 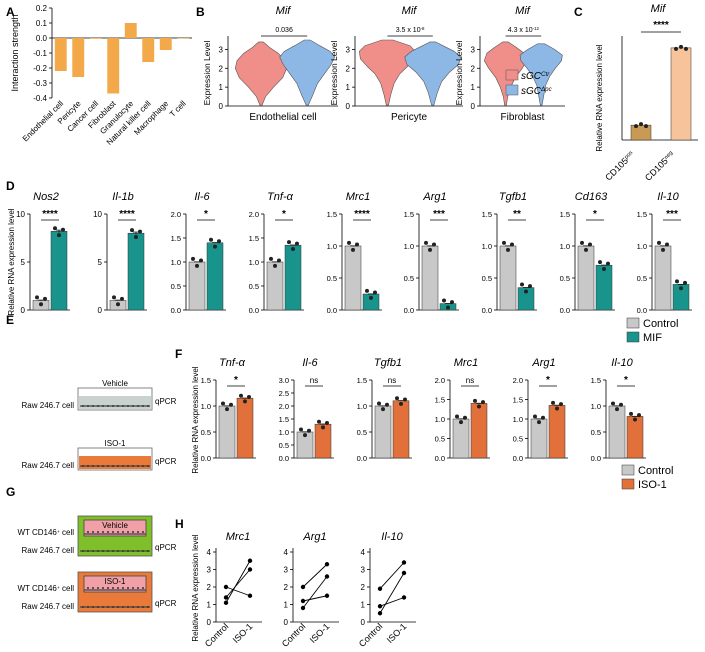 I want to click on y-tick-label-F4: 0.5, so click(x=518, y=439).